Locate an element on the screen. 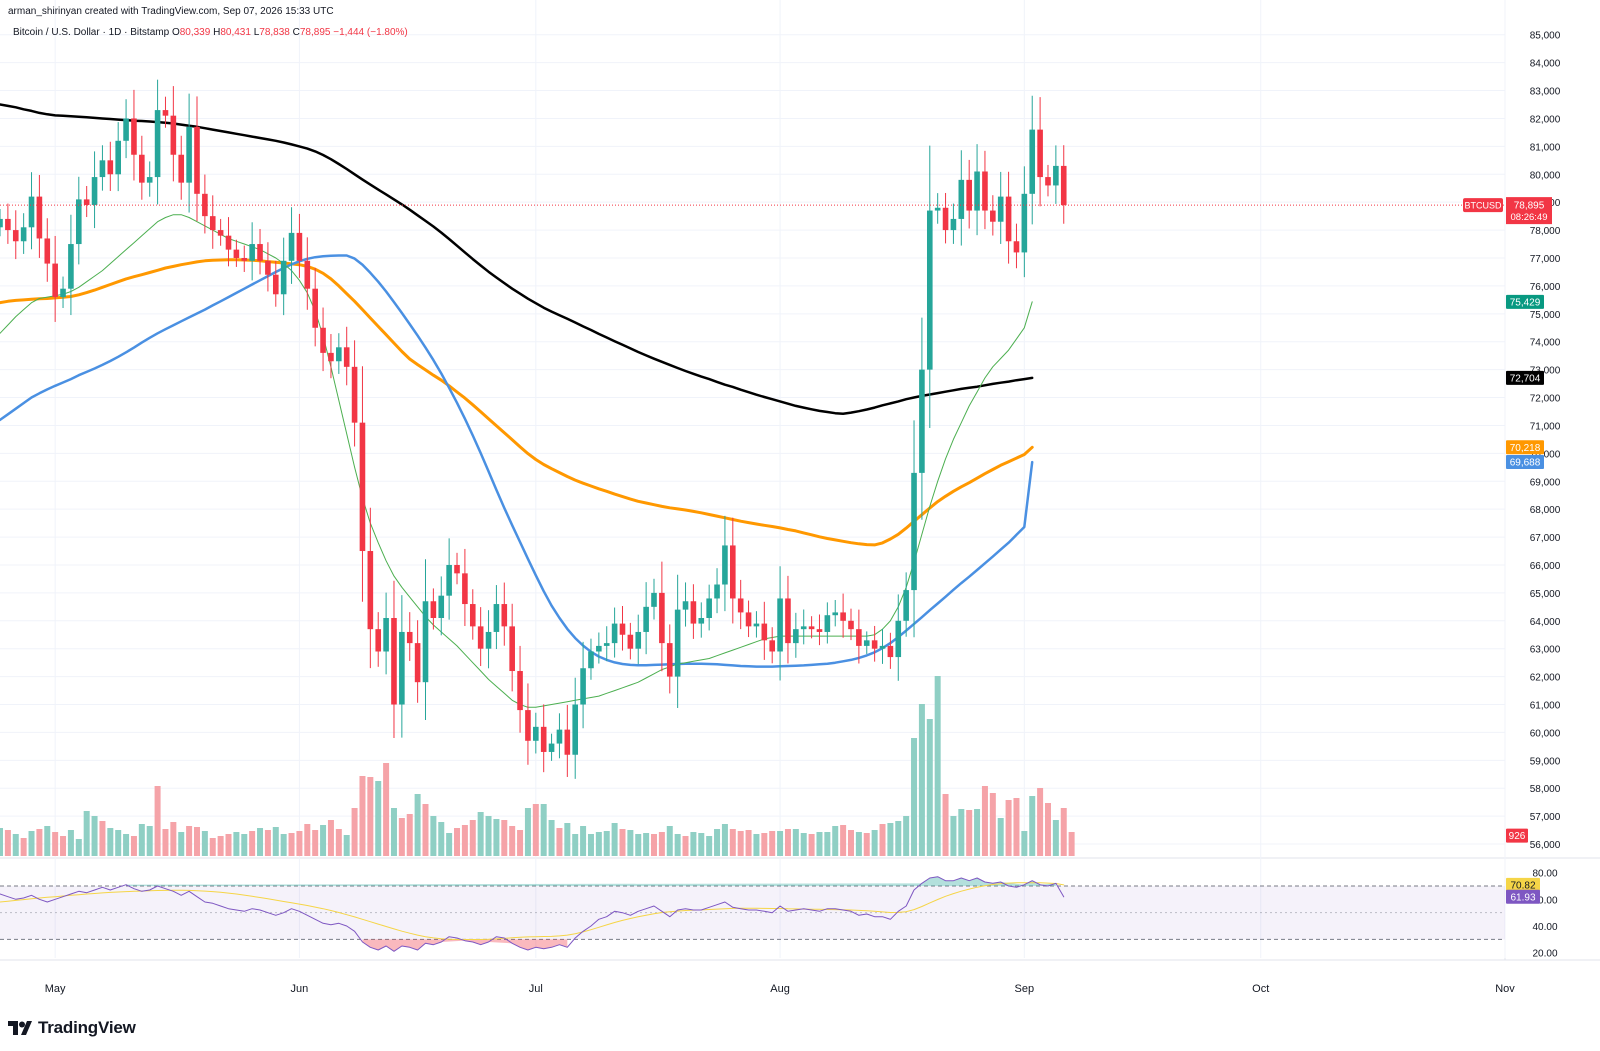 This screenshot has width=1600, height=1051. tradingview-logo: TradingView is located at coordinates (72, 1028).